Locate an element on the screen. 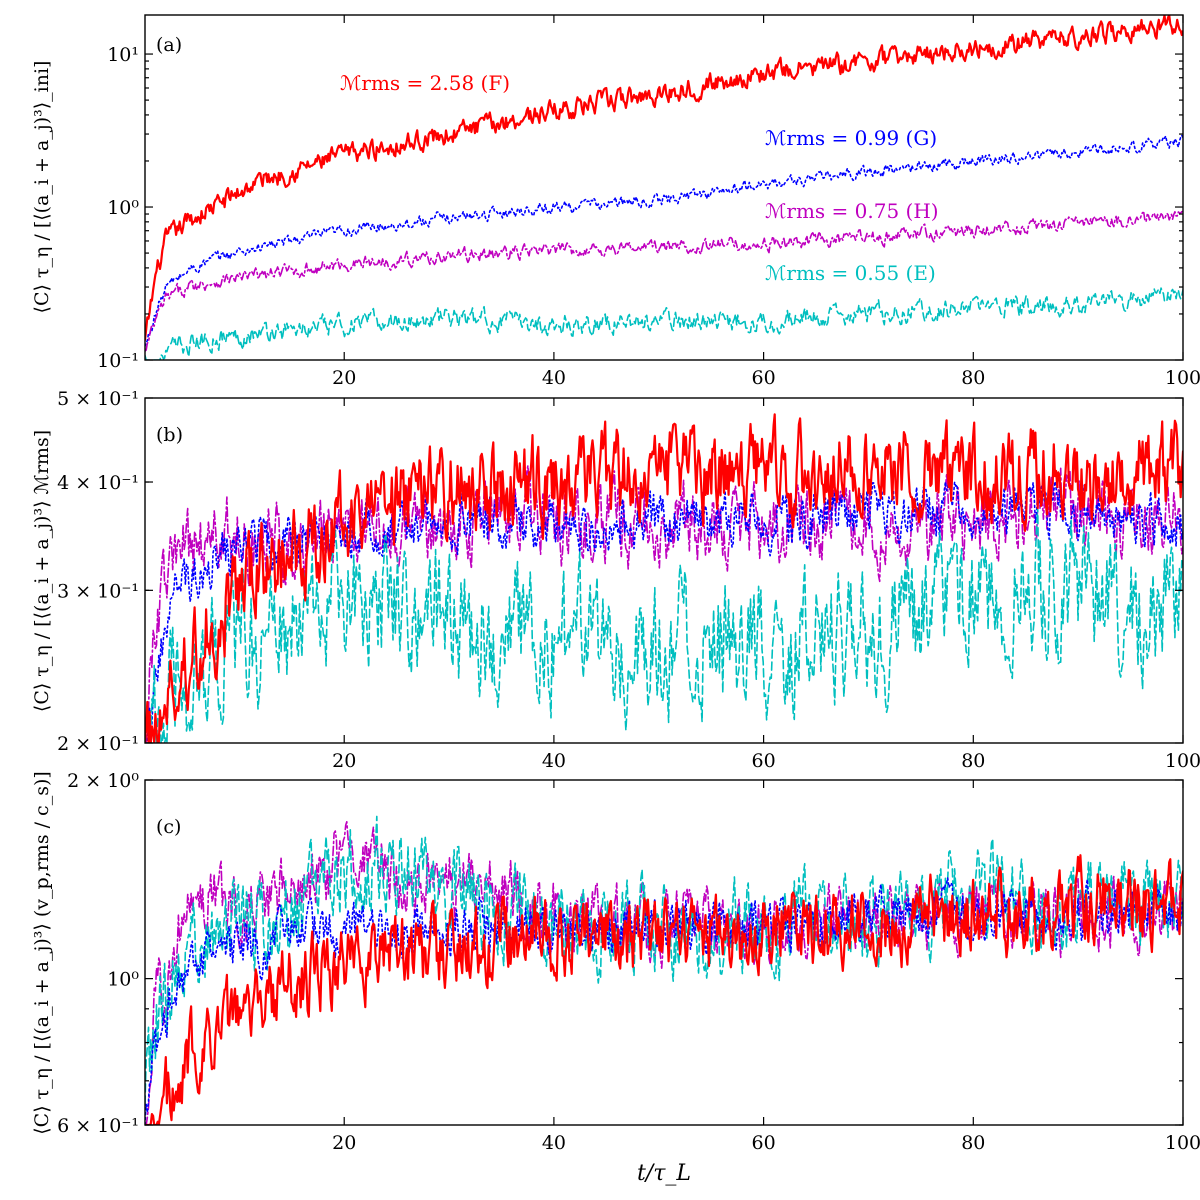 The height and width of the screenshot is (1200, 1200). panel-a-y-axis-label: ⟨C⟩ τ_η / [⟨(a_i + a_j)³⟩_ini] is located at coordinates (42, 187).